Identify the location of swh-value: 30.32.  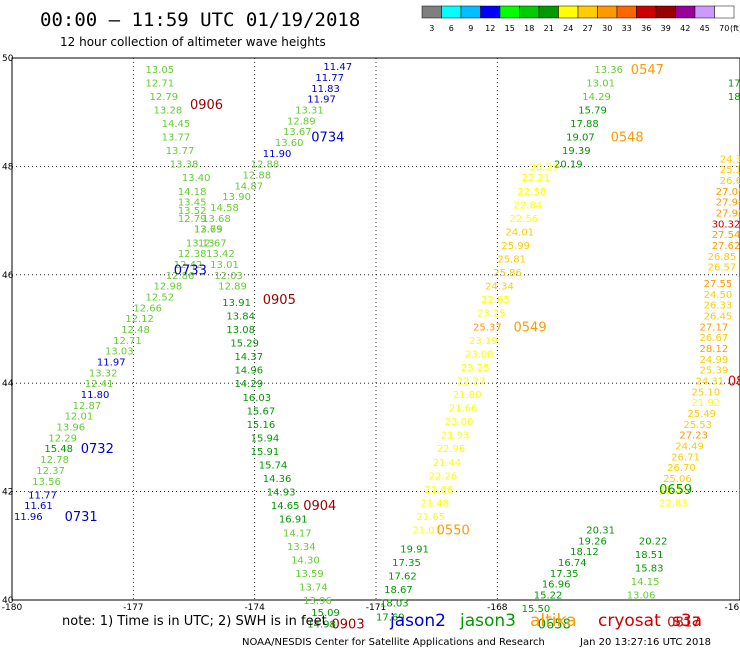
(726, 224).